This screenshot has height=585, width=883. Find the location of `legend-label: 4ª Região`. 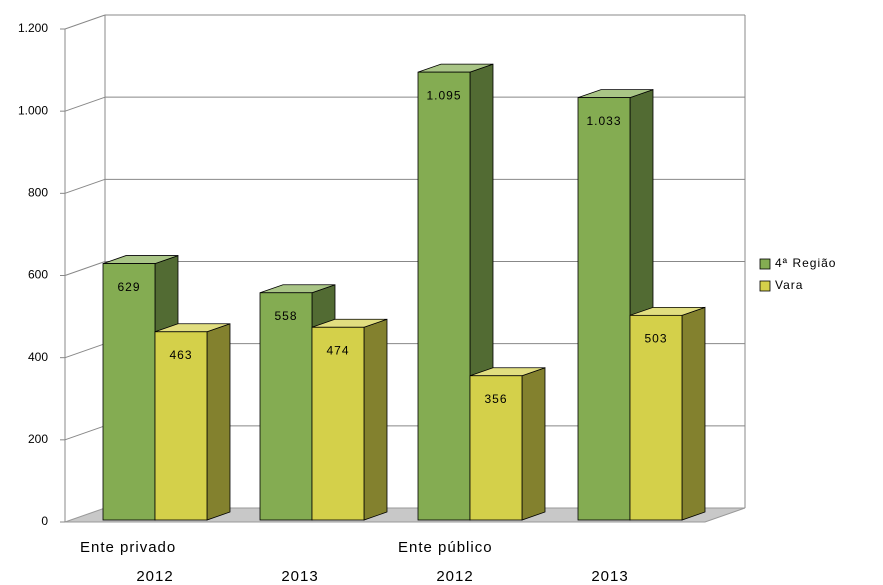

legend-label: 4ª Região is located at coordinates (805, 263).